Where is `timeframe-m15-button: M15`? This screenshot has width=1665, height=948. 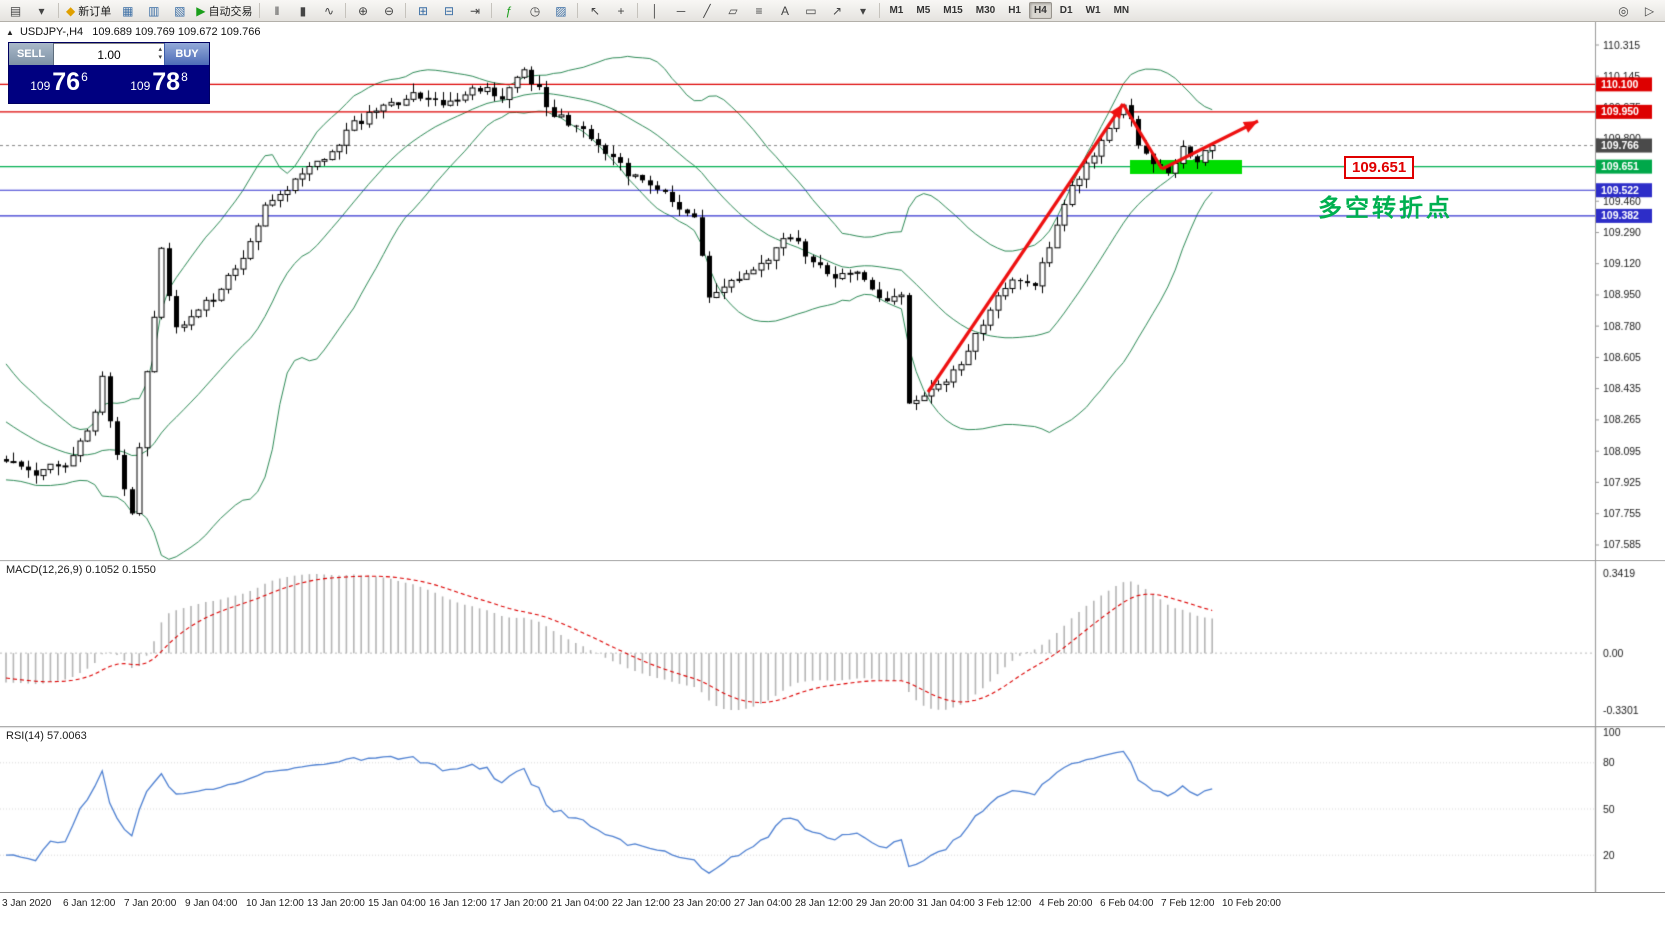
timeframe-m15-button: M15 is located at coordinates (953, 10).